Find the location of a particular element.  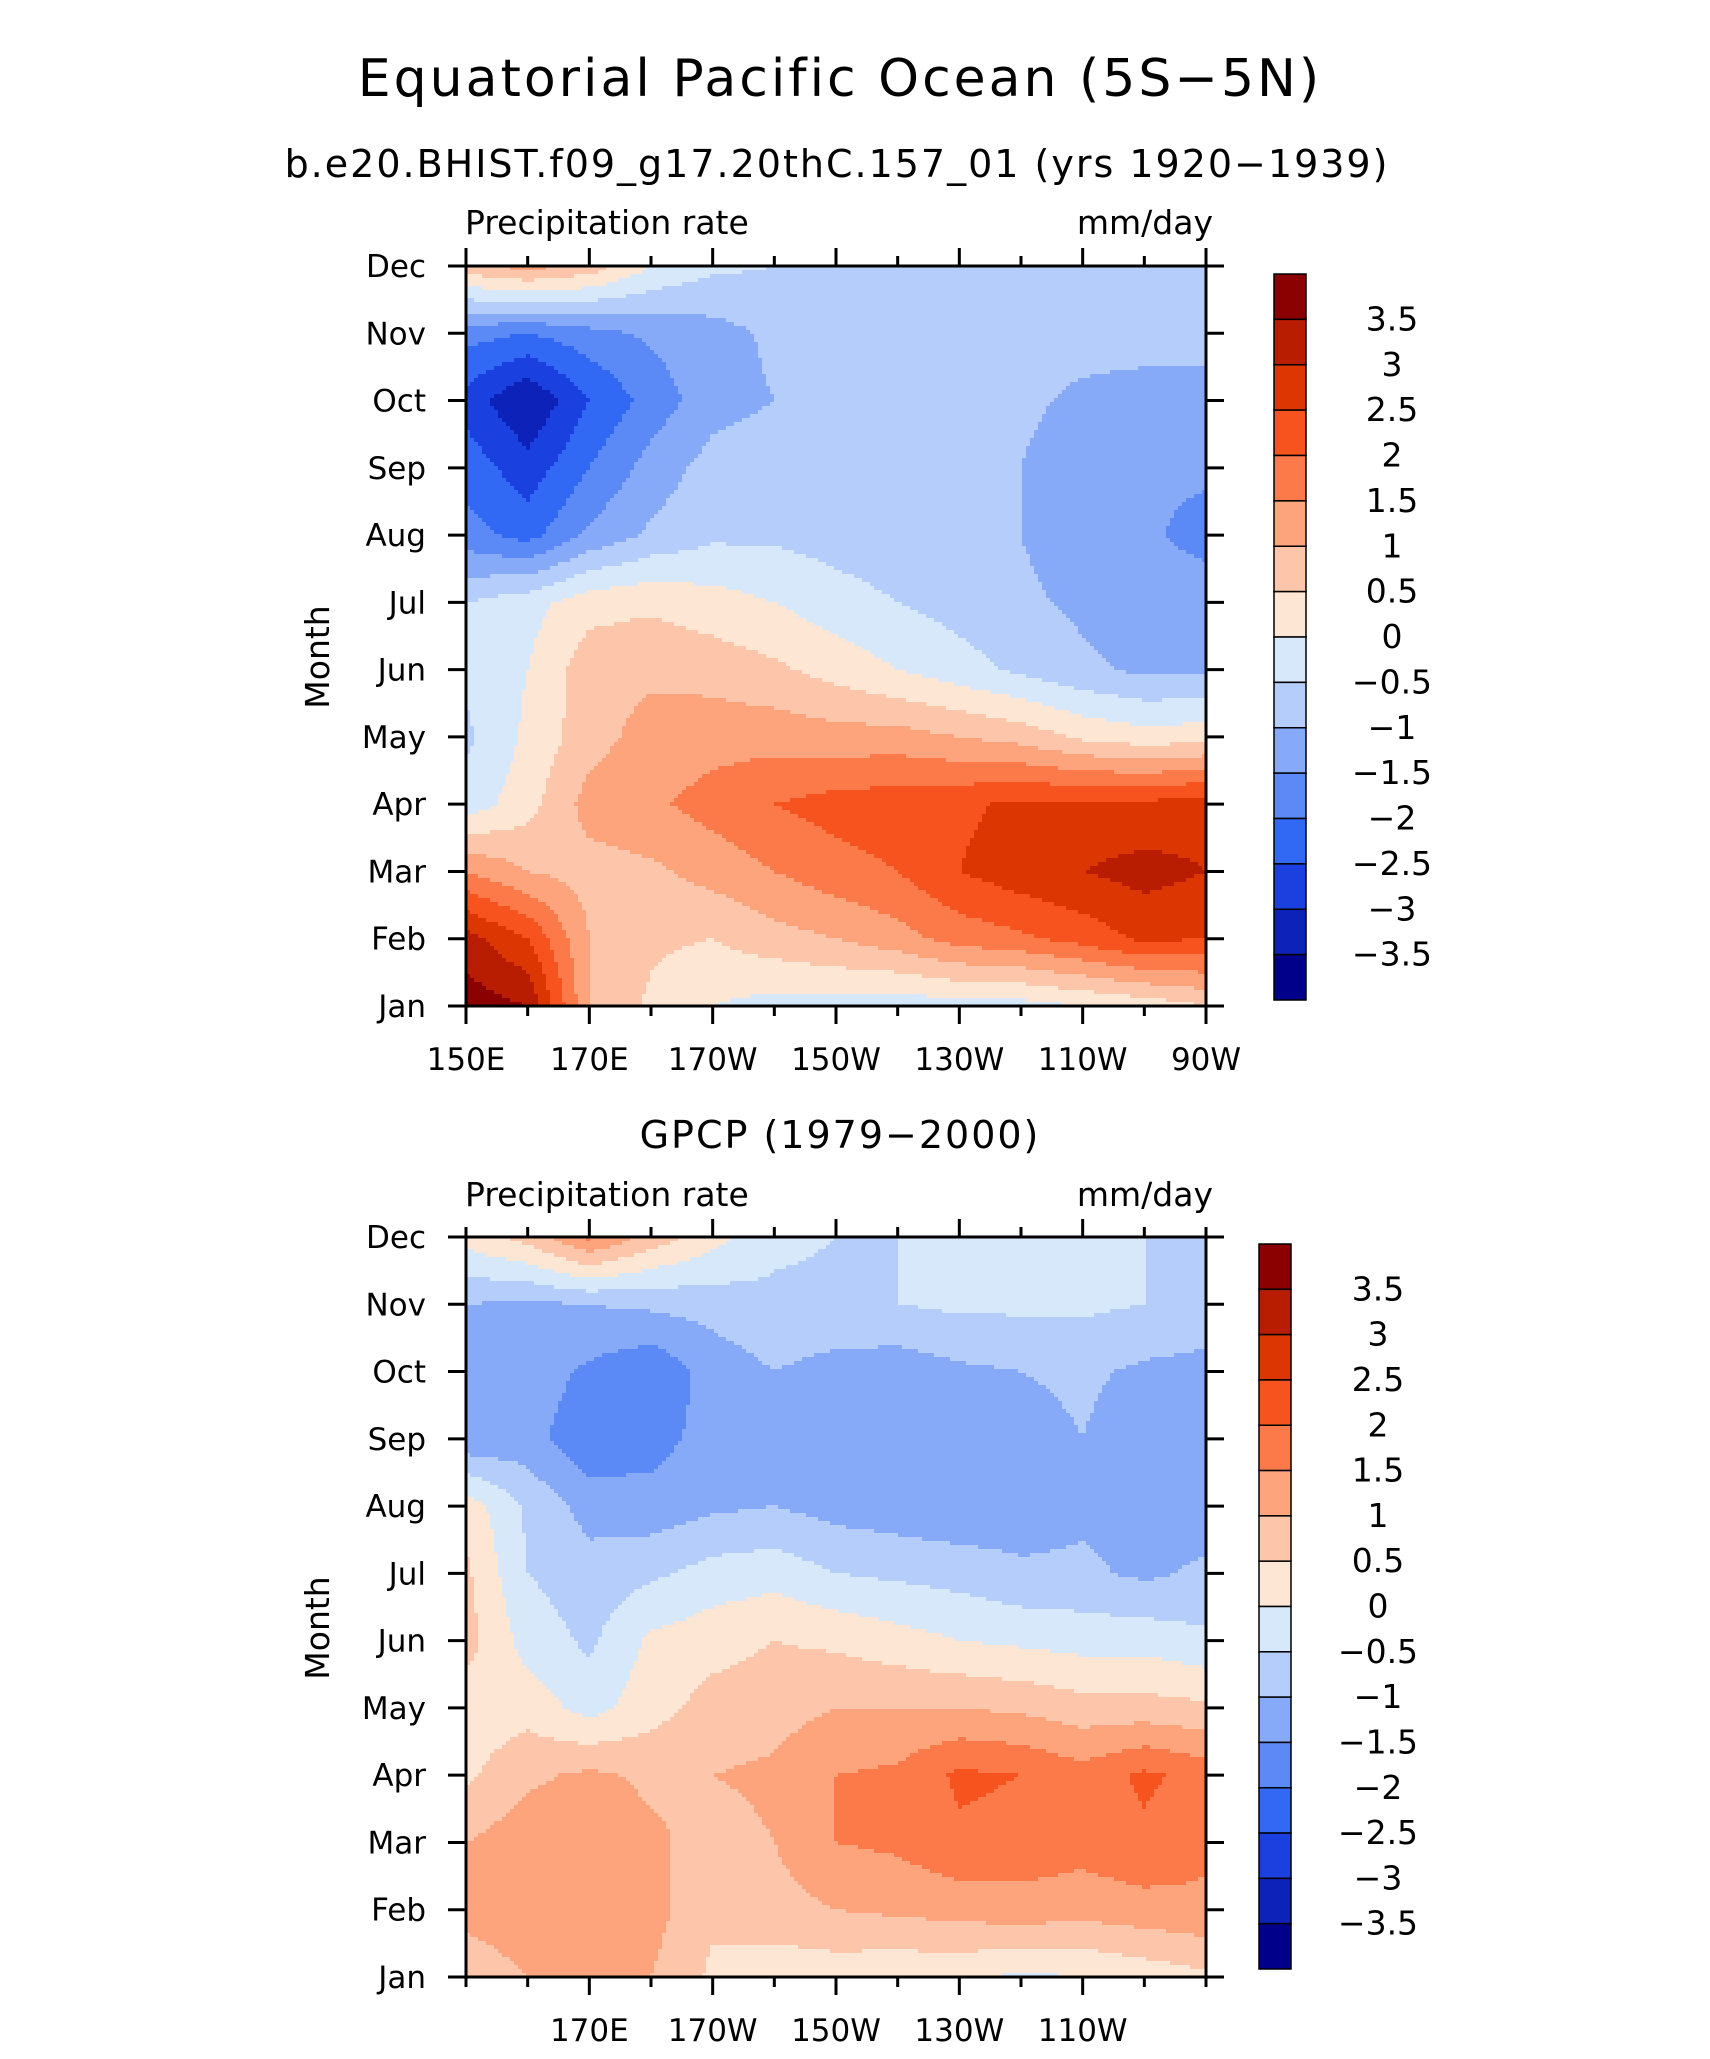

colorbar-label: −2.5 is located at coordinates (1378, 1832).